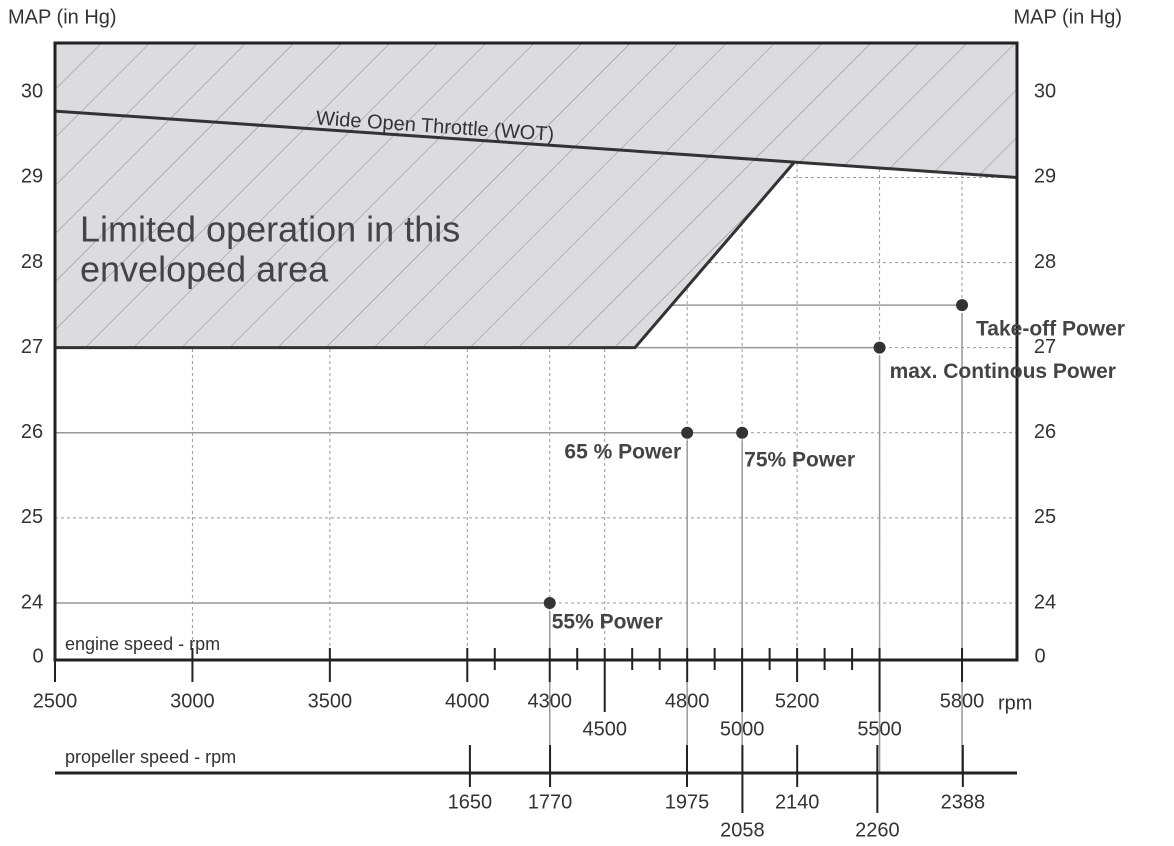 Image resolution: width=1174 pixels, height=846 pixels. I want to click on x-tick-label: 3500, so click(330, 701).